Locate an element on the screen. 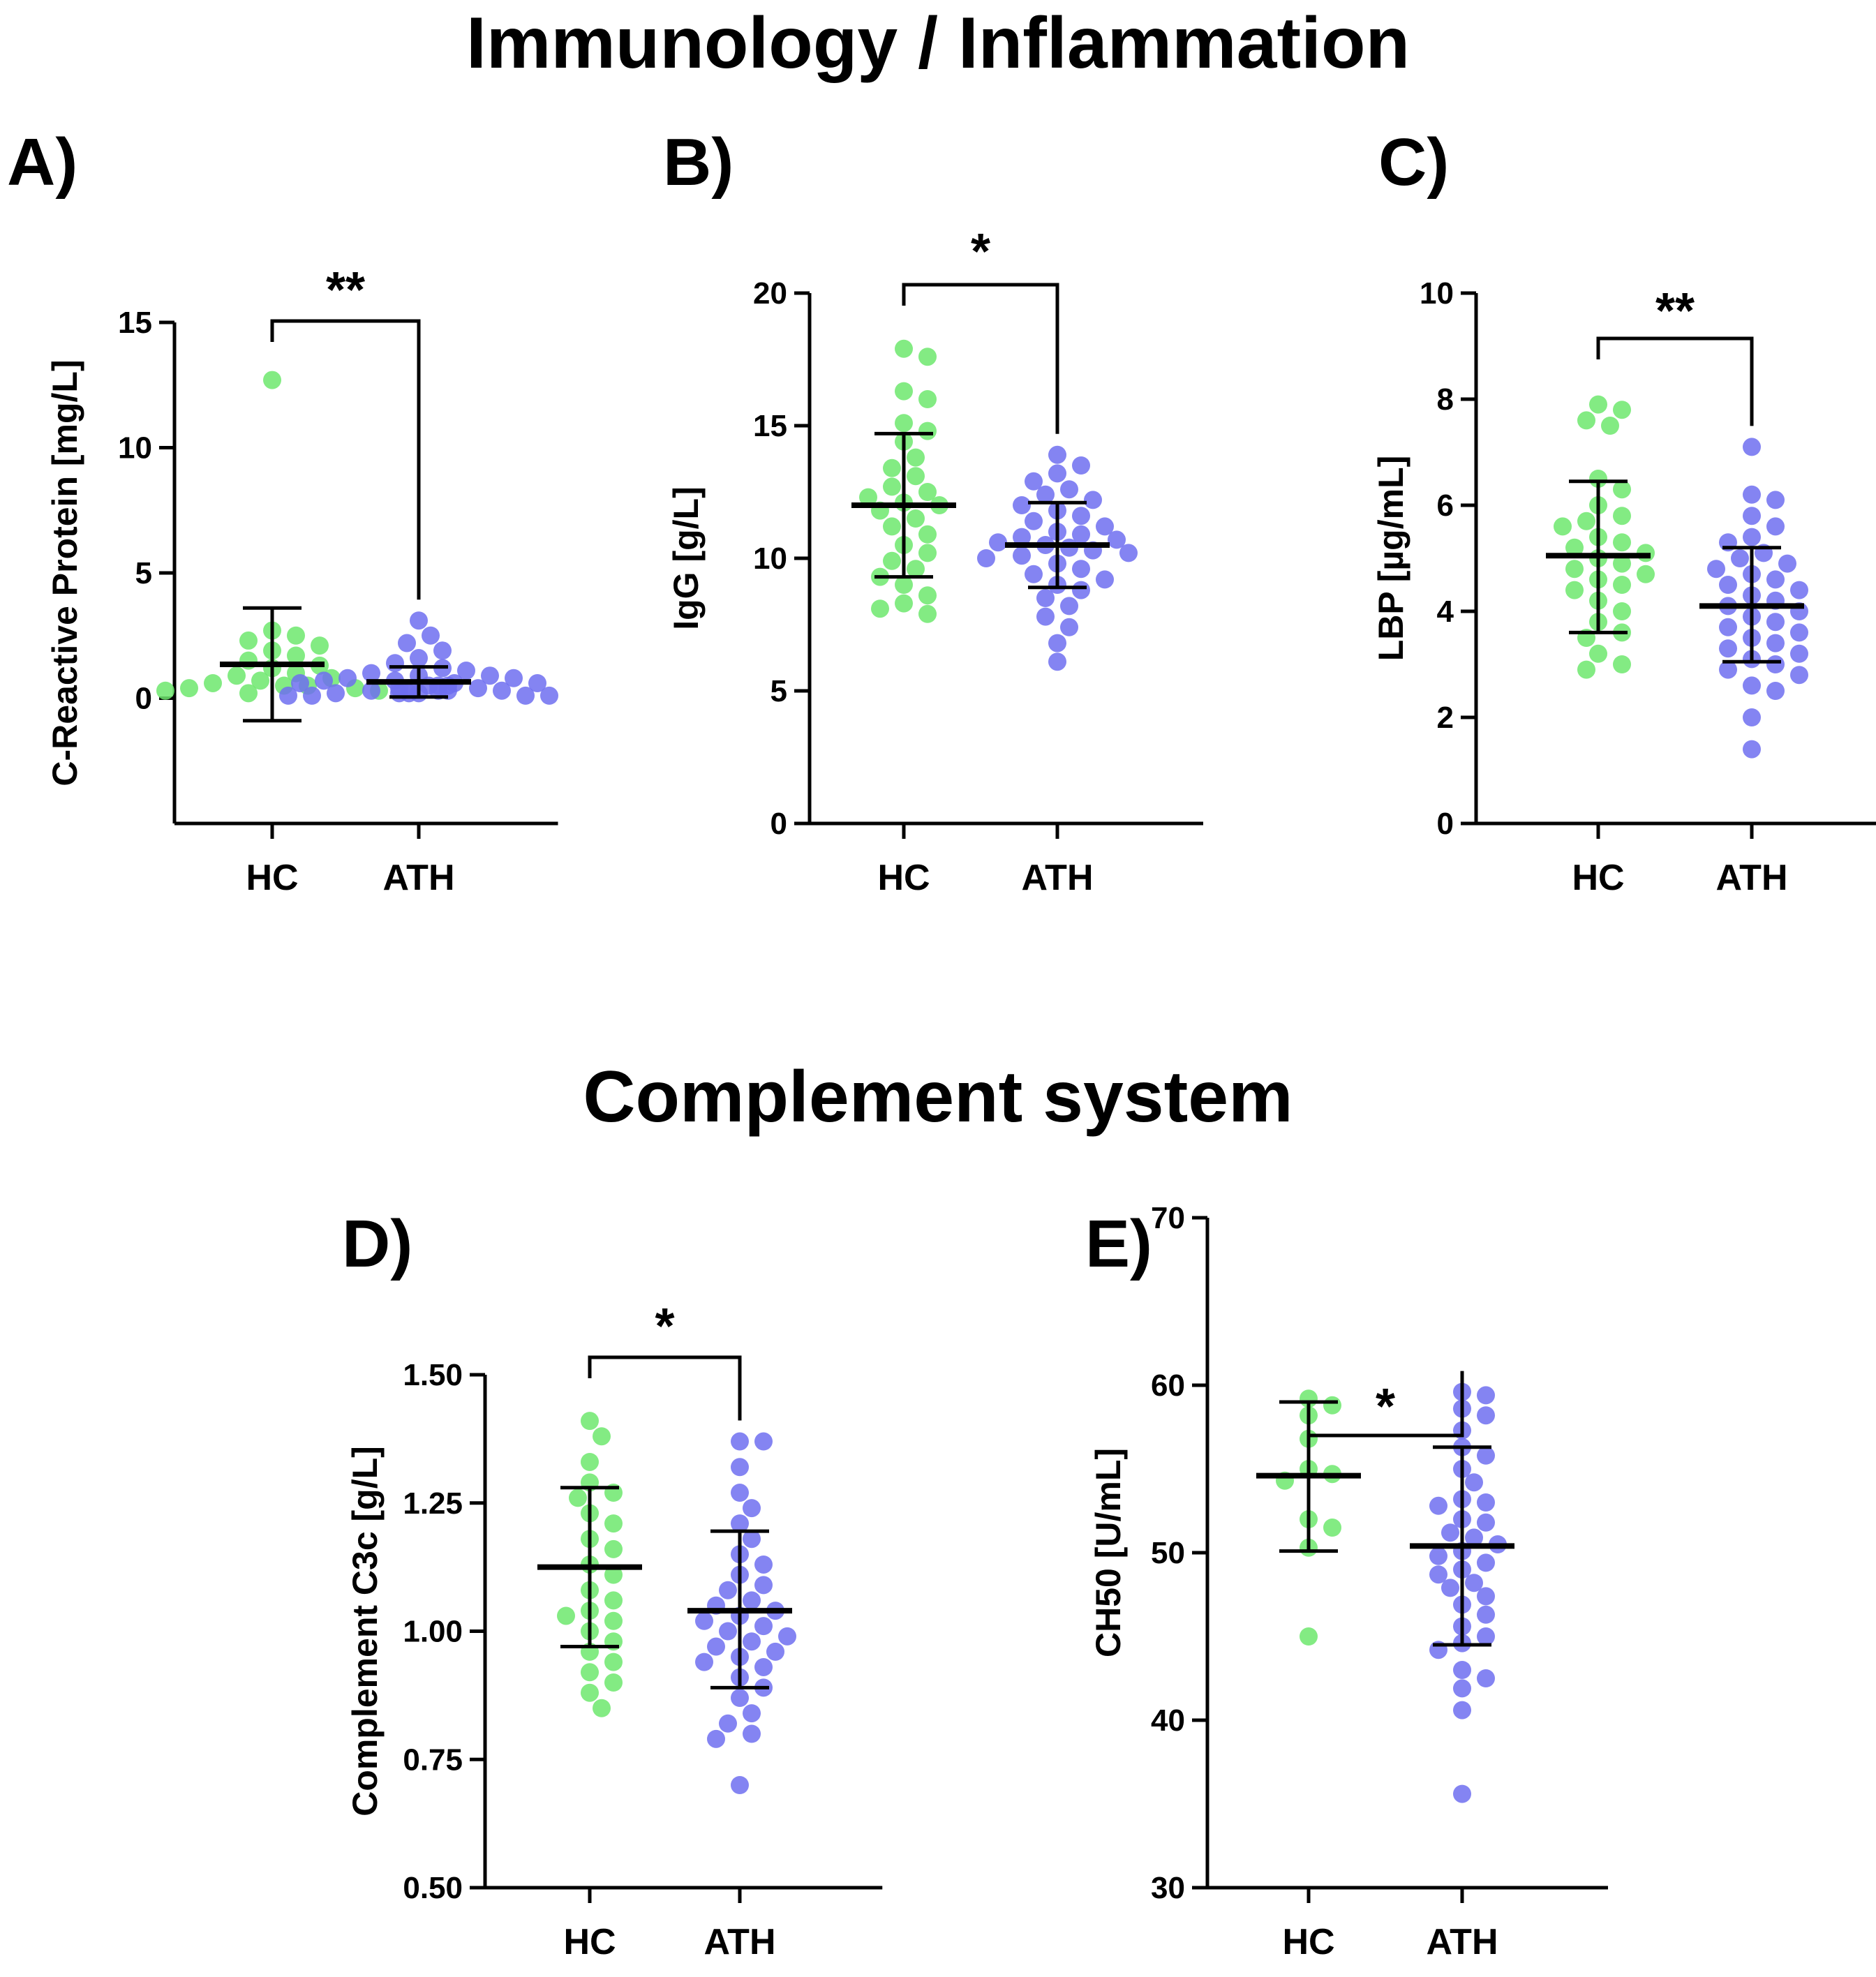 The image size is (1876, 1977). section-title-complement: Complement system is located at coordinates (938, 1097).